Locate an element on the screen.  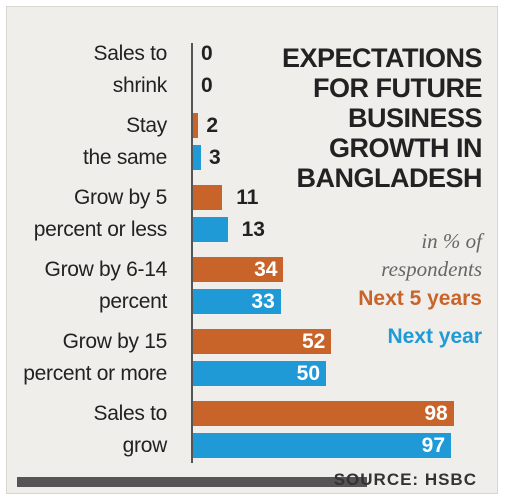
category-label: Grow by 5 is located at coordinates (120, 197).